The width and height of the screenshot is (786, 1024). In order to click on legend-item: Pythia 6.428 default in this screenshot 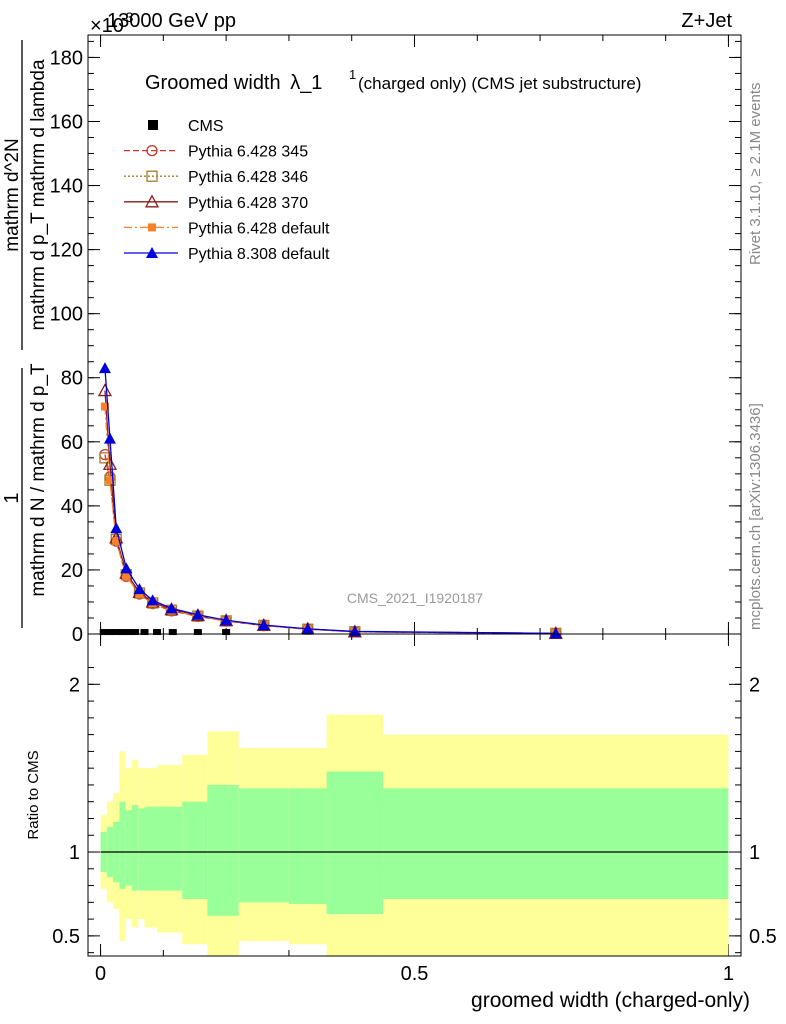, I will do `click(227, 228)`.